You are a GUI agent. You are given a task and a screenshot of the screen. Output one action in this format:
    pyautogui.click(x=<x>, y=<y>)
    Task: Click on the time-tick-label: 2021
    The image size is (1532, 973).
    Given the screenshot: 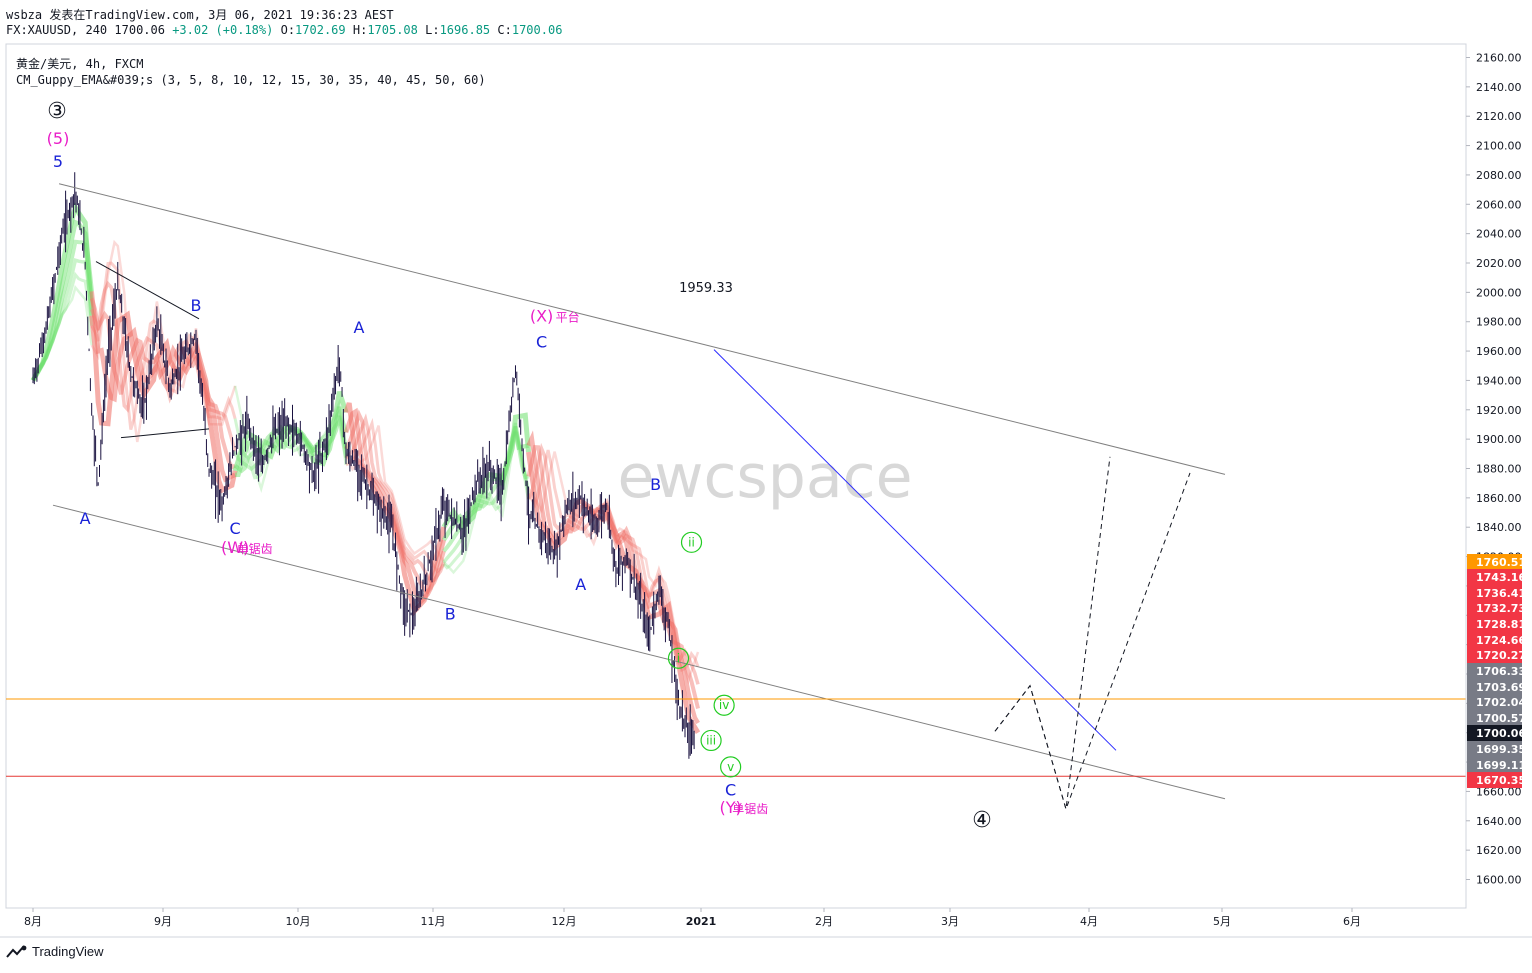 What is the action you would take?
    pyautogui.click(x=701, y=921)
    